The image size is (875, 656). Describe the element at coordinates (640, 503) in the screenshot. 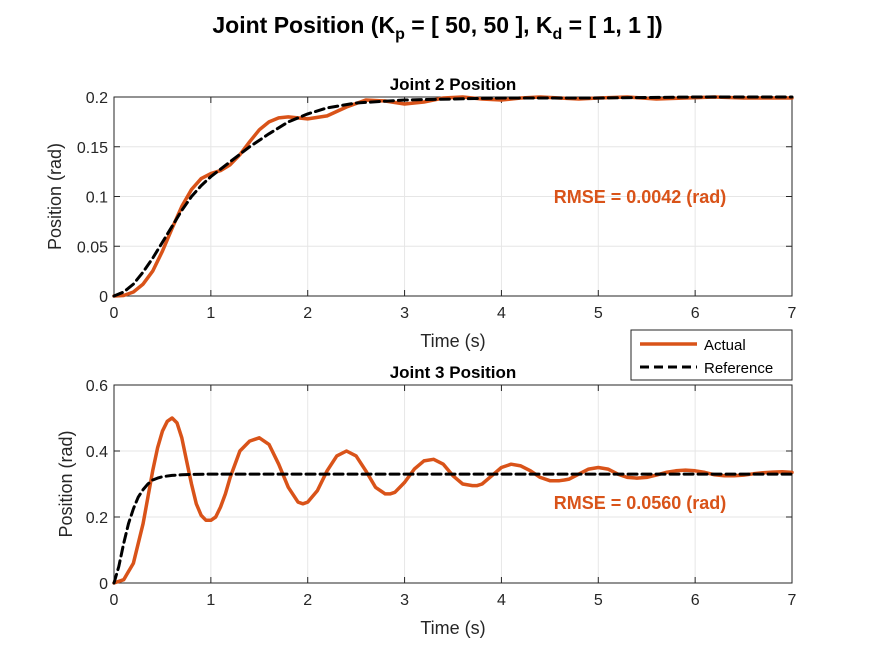

I see `joint-3-rmse-annotation: RMSE = 0.0560 (rad)` at that location.